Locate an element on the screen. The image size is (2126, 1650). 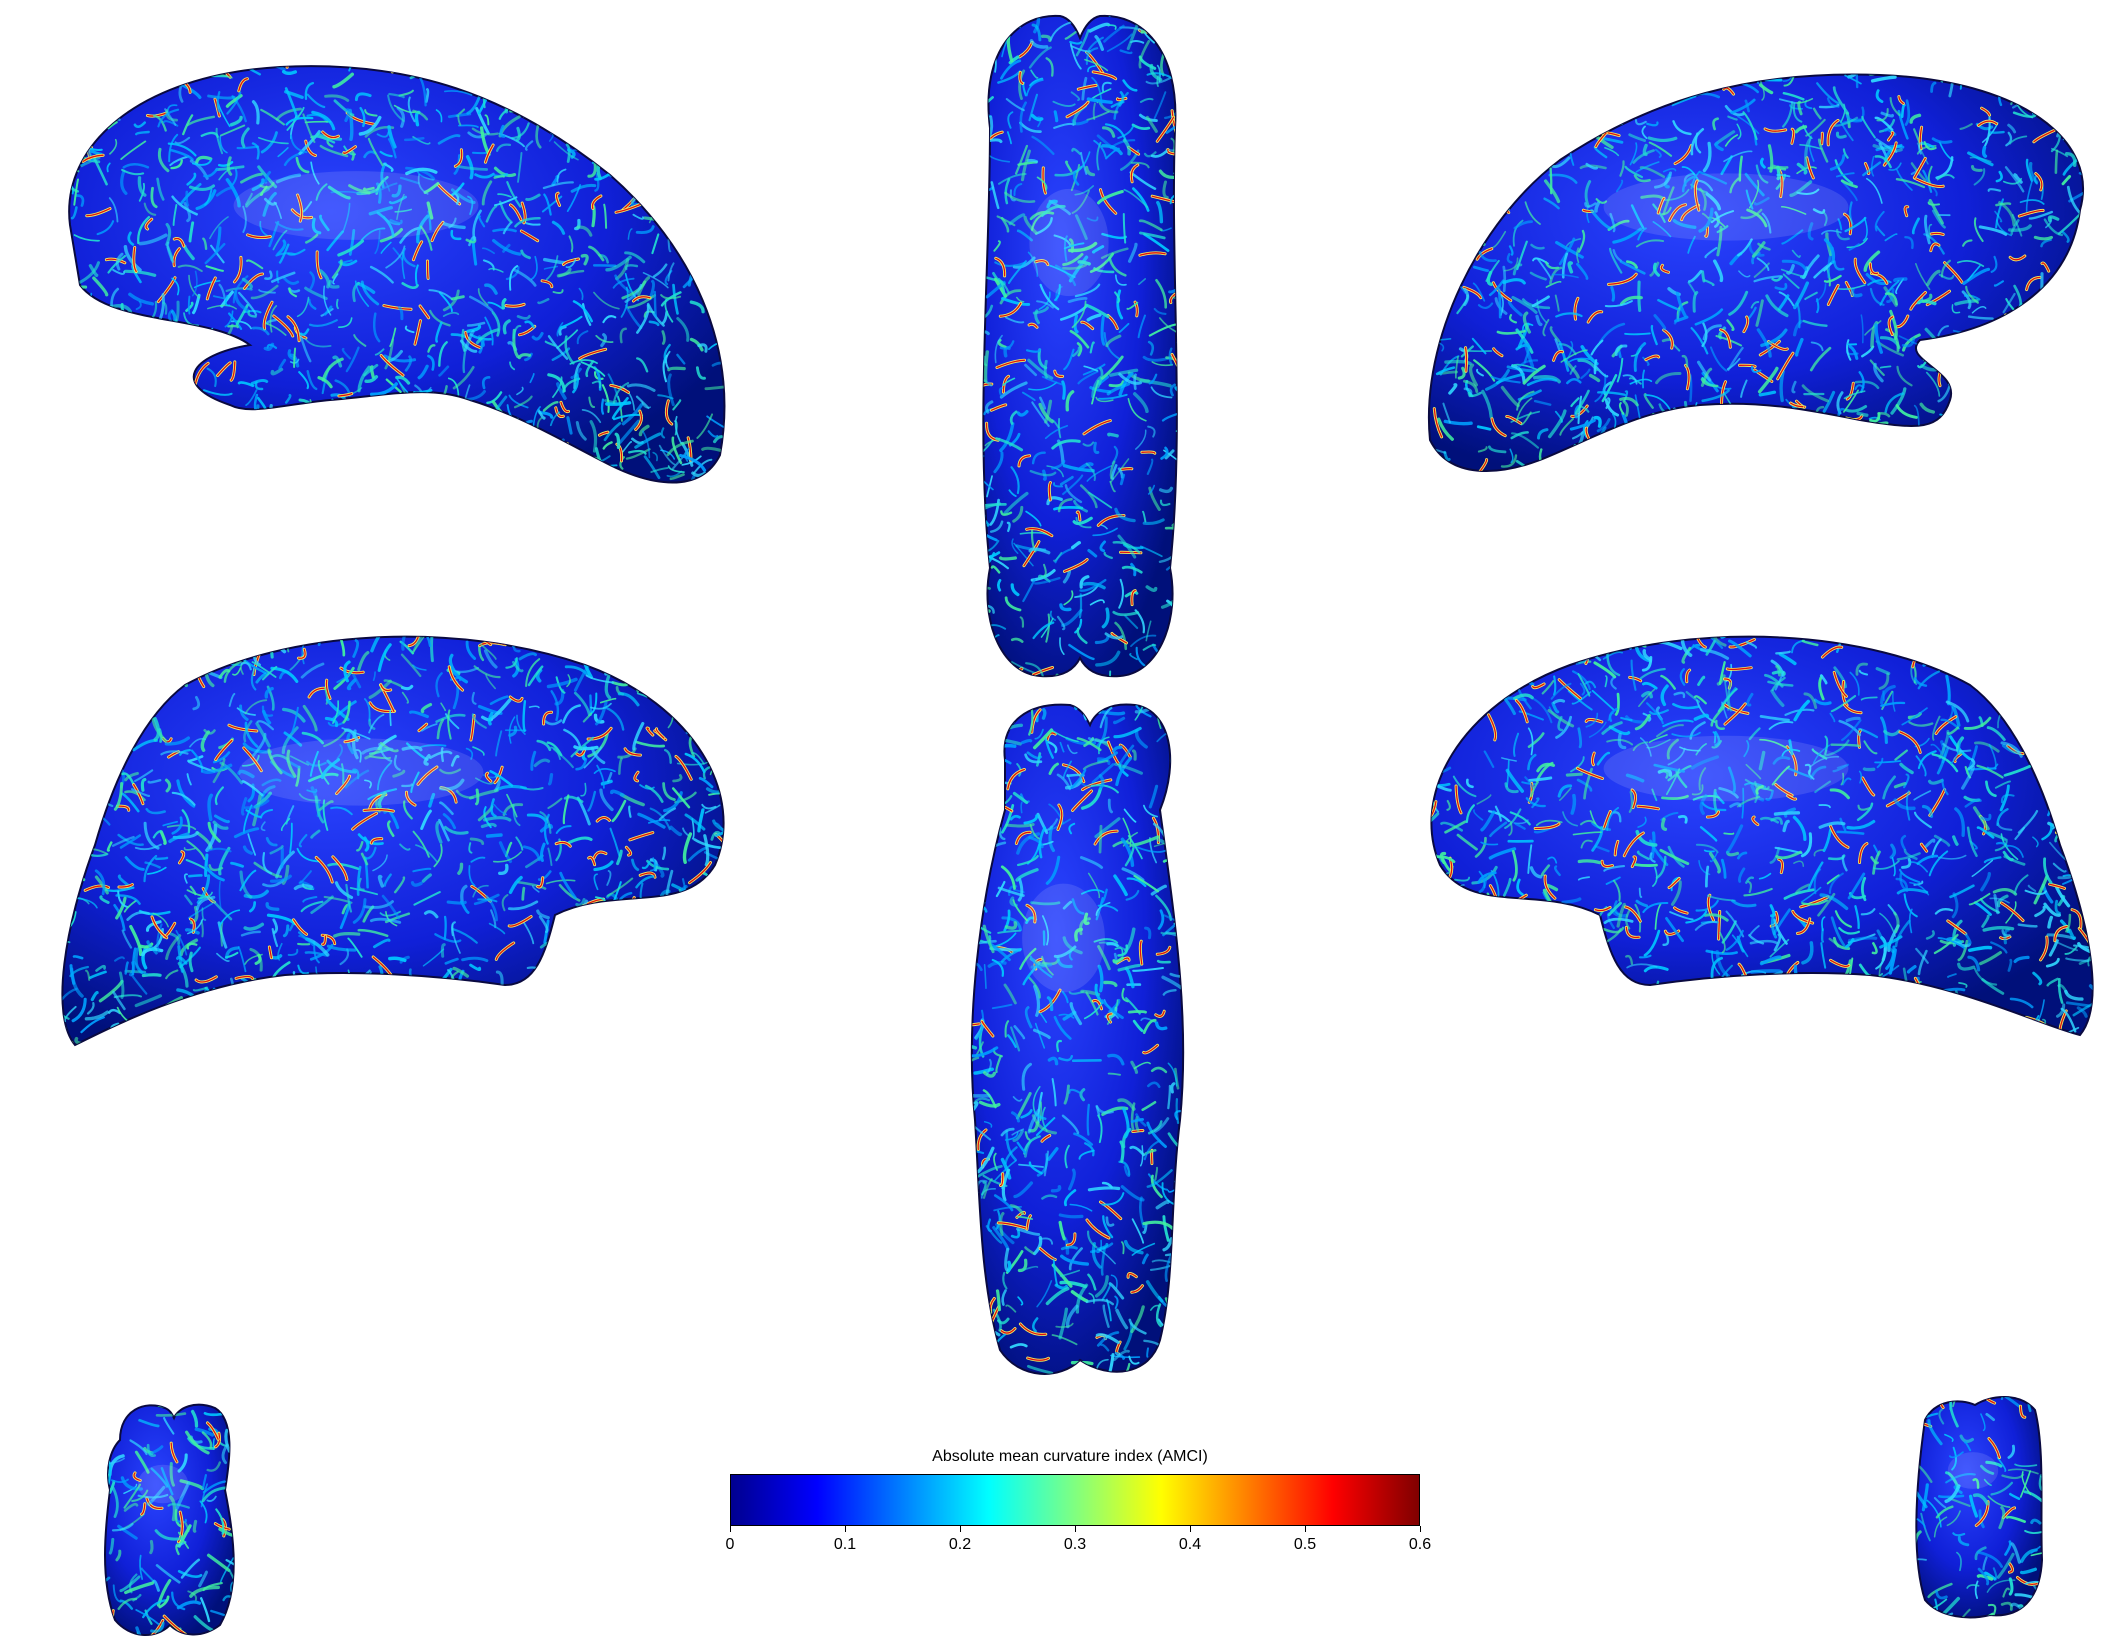
colorbar-tick-label: 0.4 is located at coordinates (1190, 1544).